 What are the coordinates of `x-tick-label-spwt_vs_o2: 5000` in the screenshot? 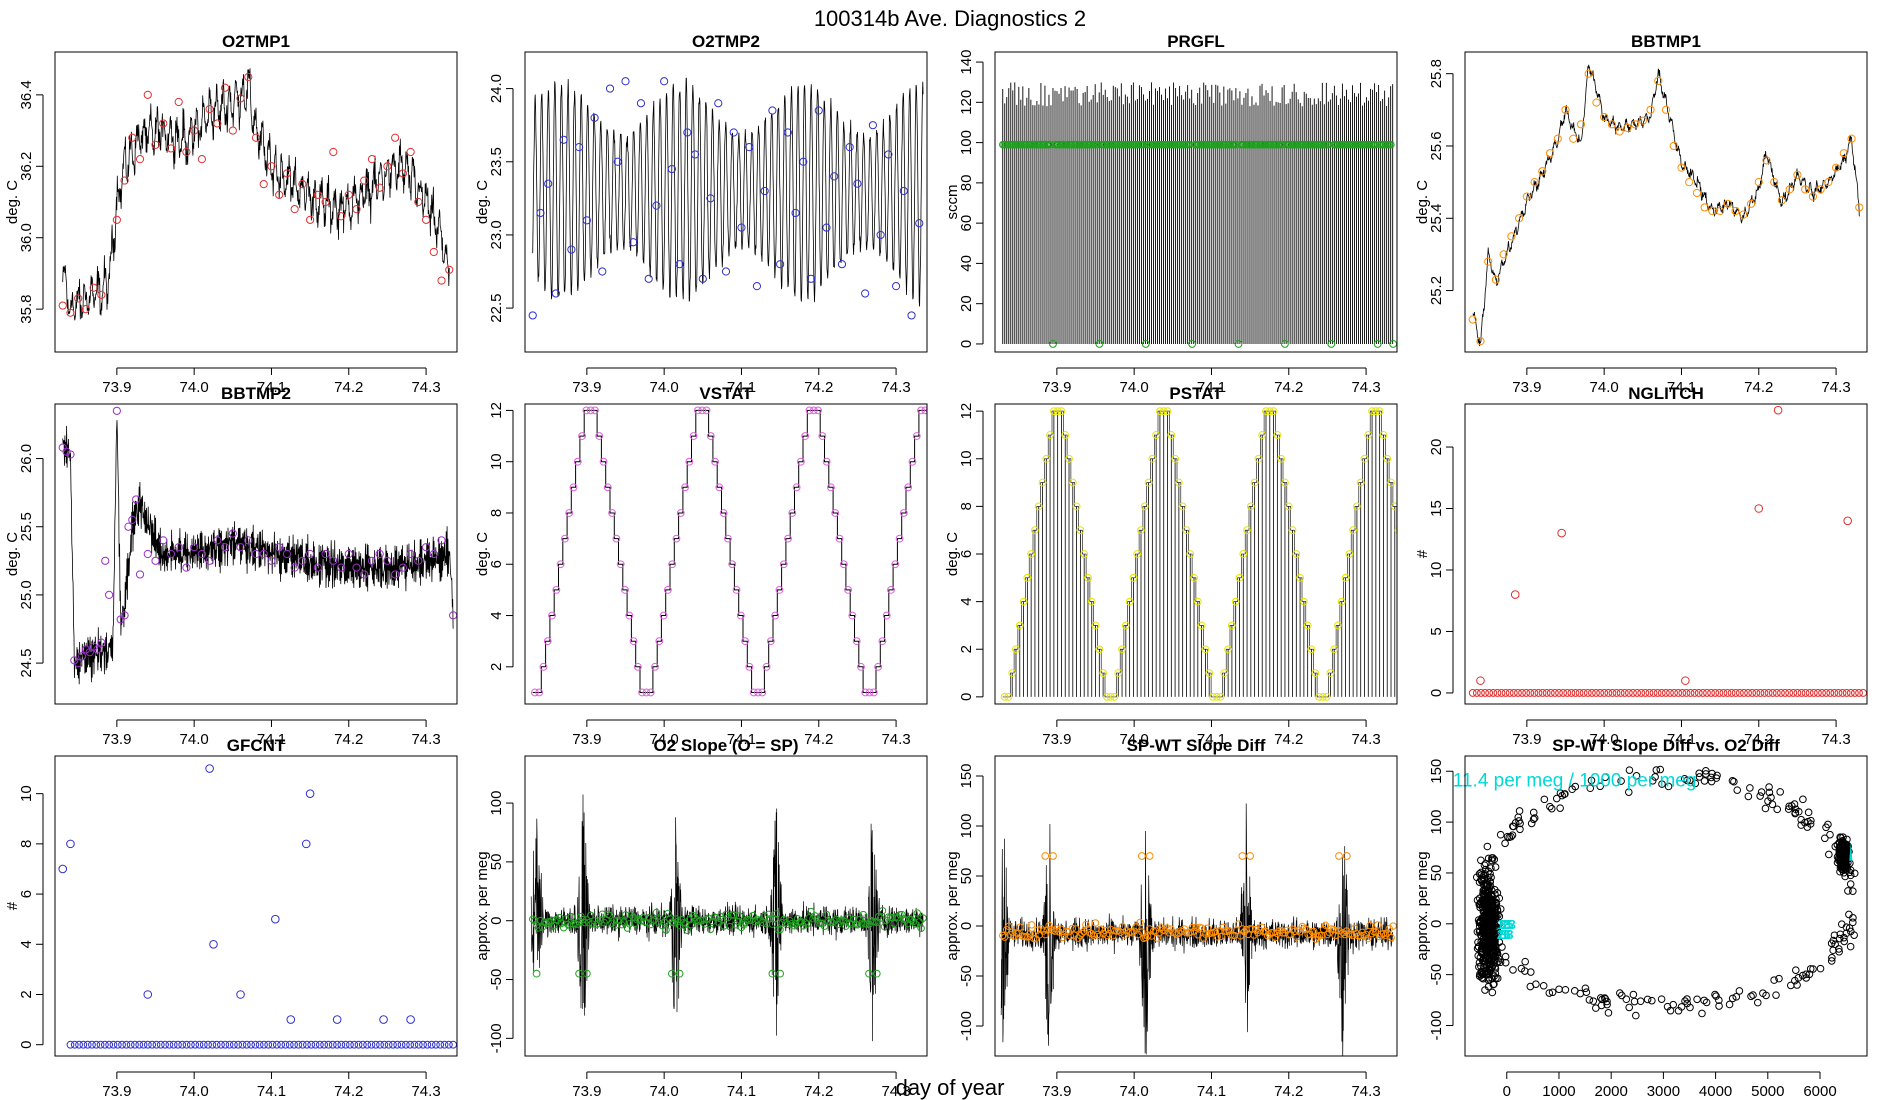 It's located at (1767, 1091).